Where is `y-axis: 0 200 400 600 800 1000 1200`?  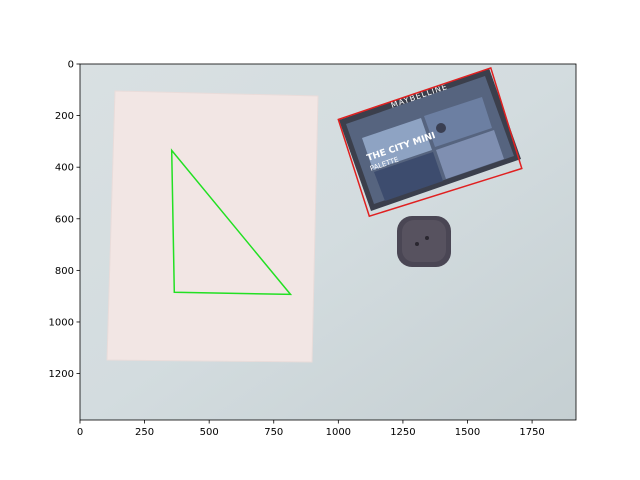
y-axis: 0 200 400 600 800 1000 1200 is located at coordinates (64, 220).